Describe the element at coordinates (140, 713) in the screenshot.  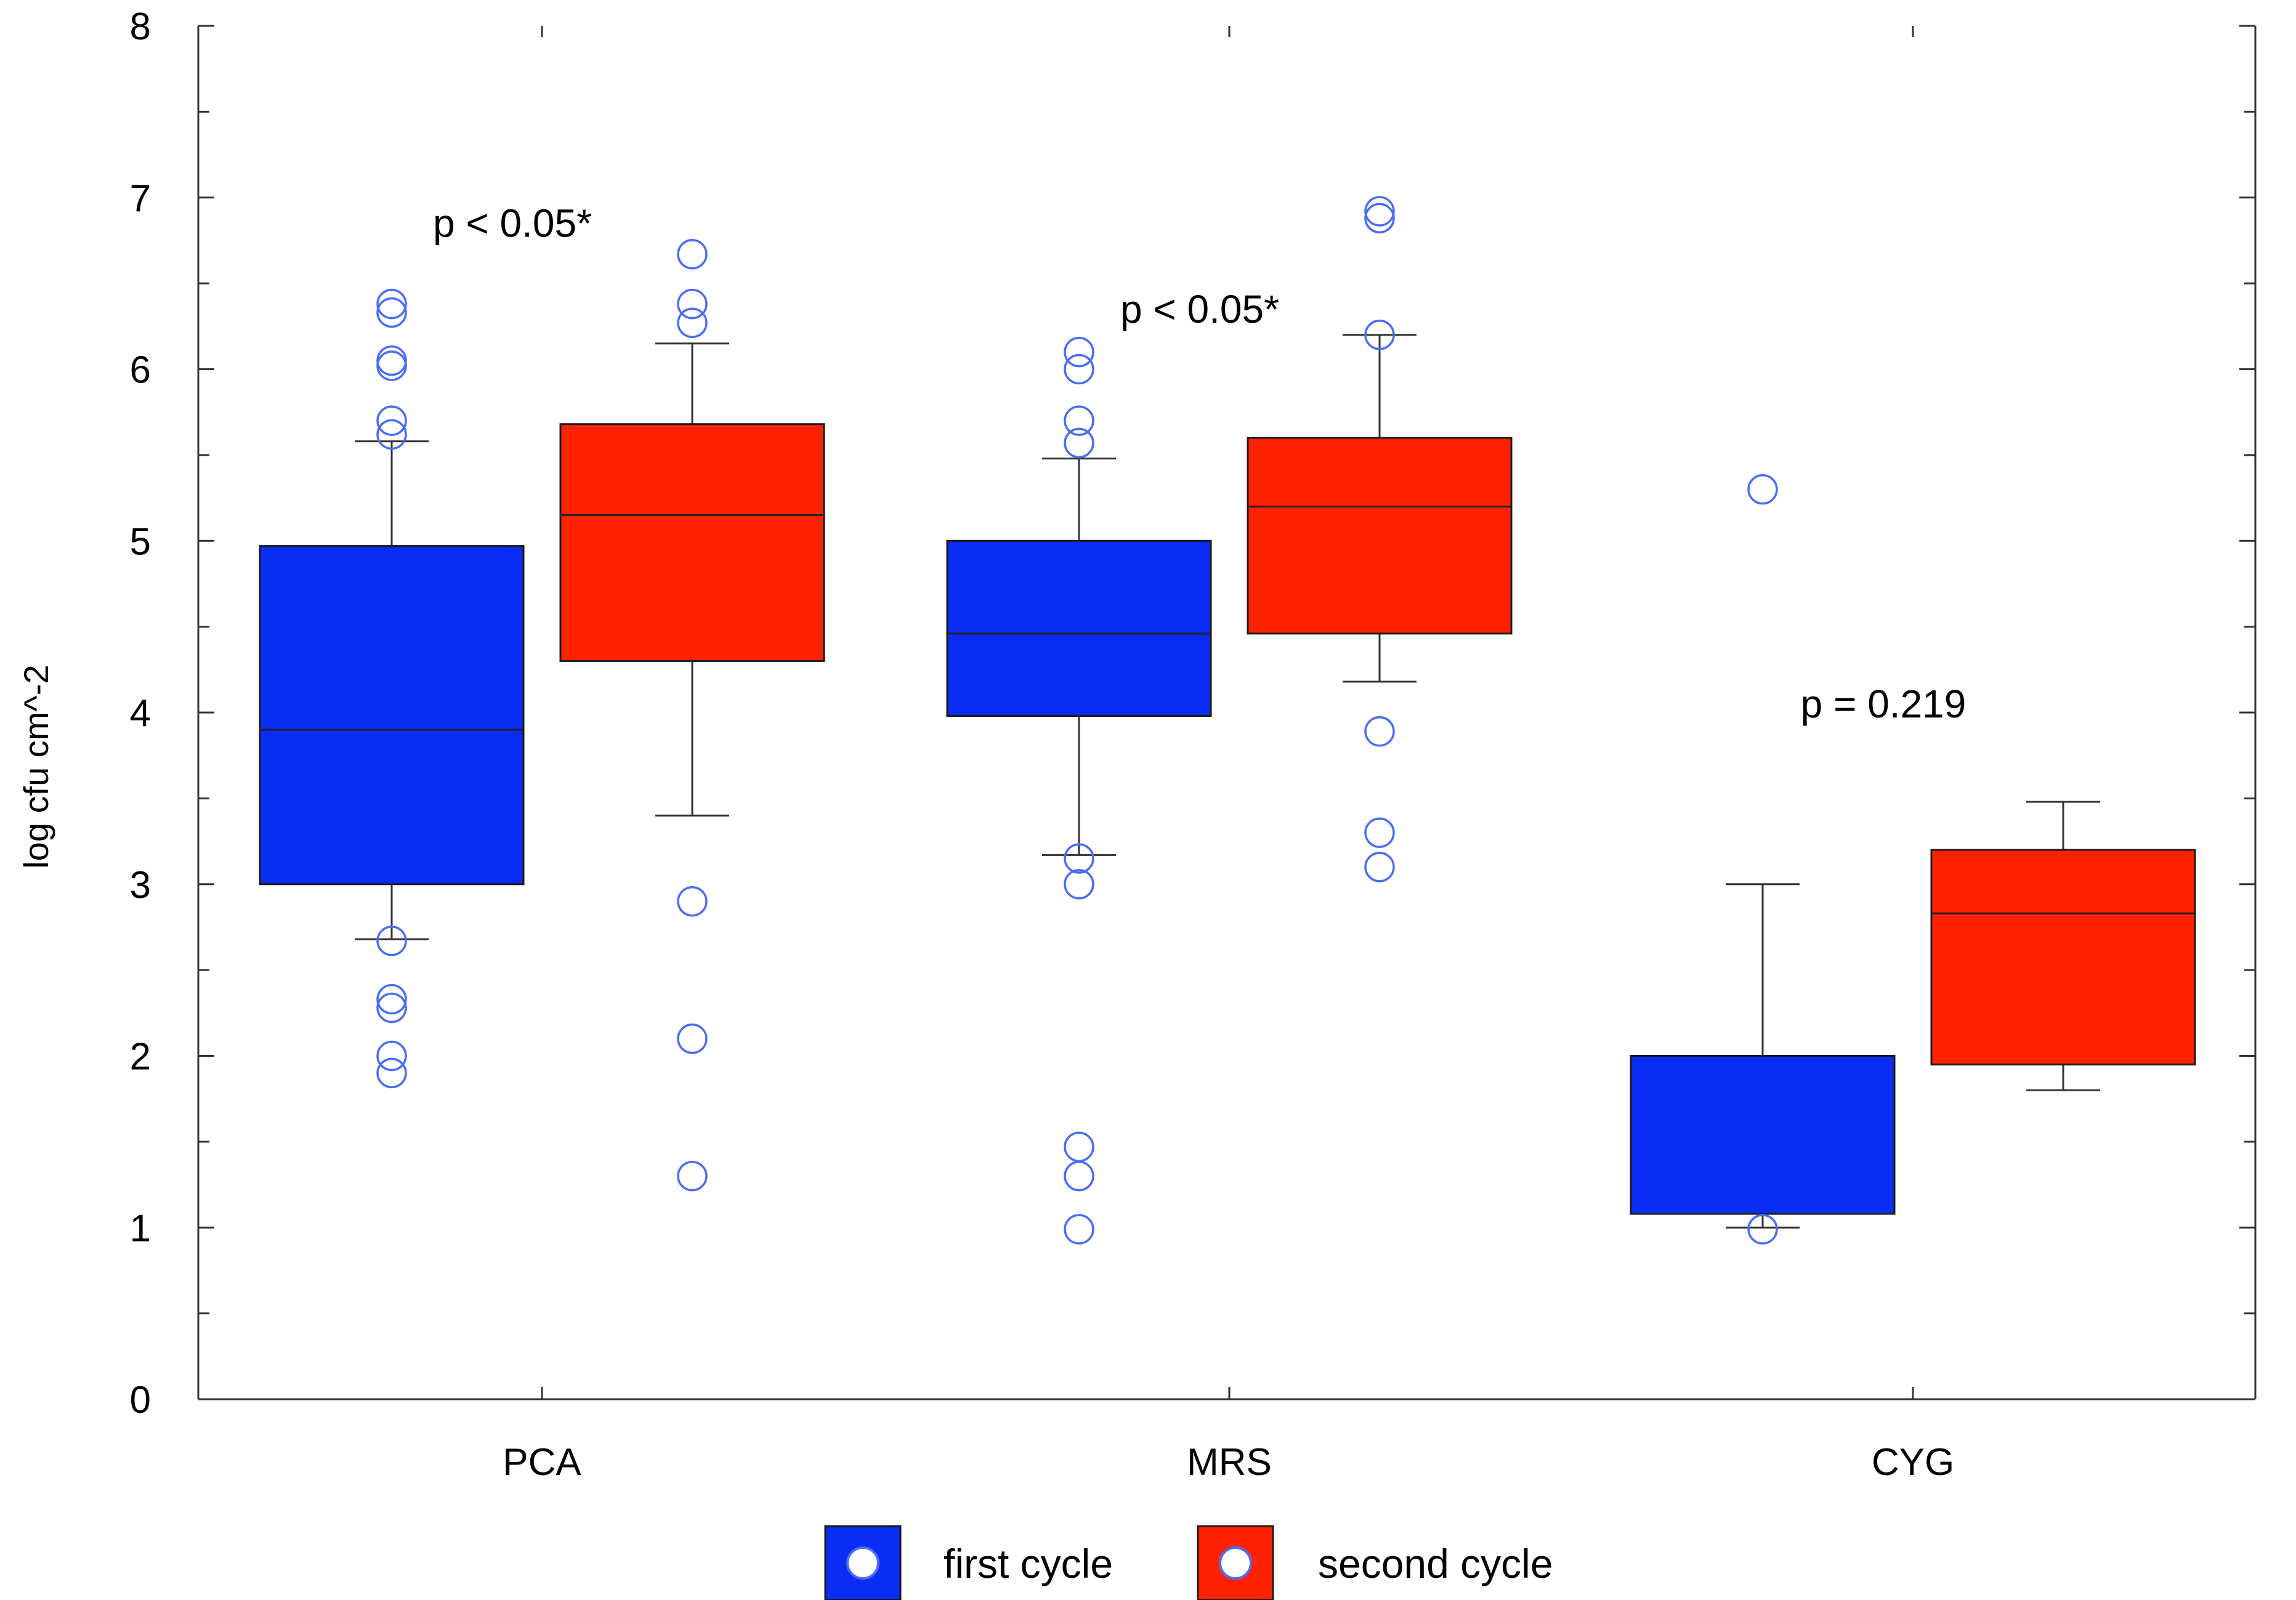
I see `y-tick-label: 4` at that location.